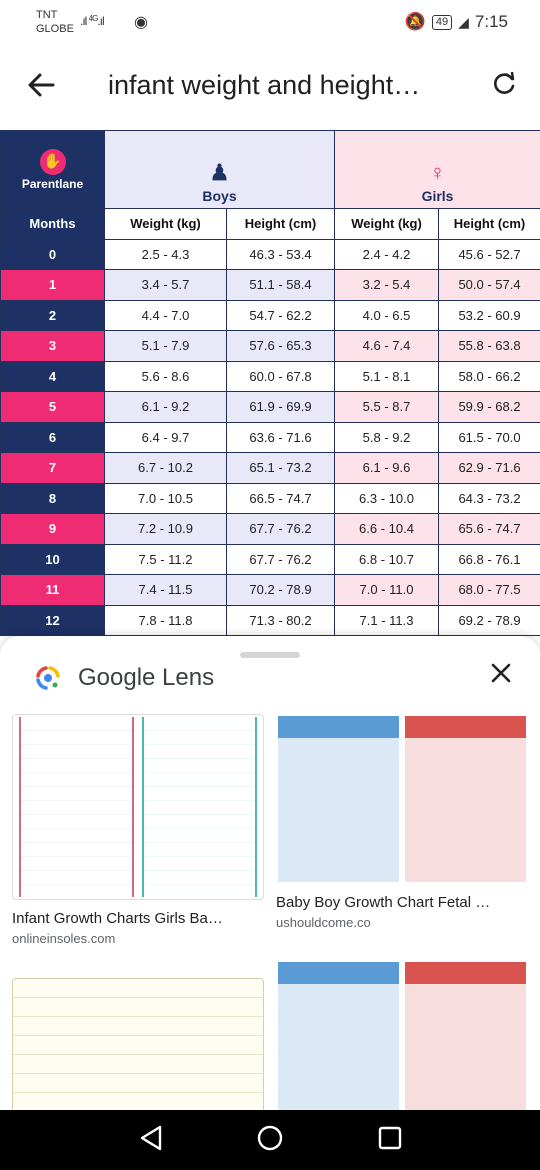 Image resolution: width=540 pixels, height=1170 pixels. I want to click on value-cell: 64.3 - 73.2, so click(489, 498).